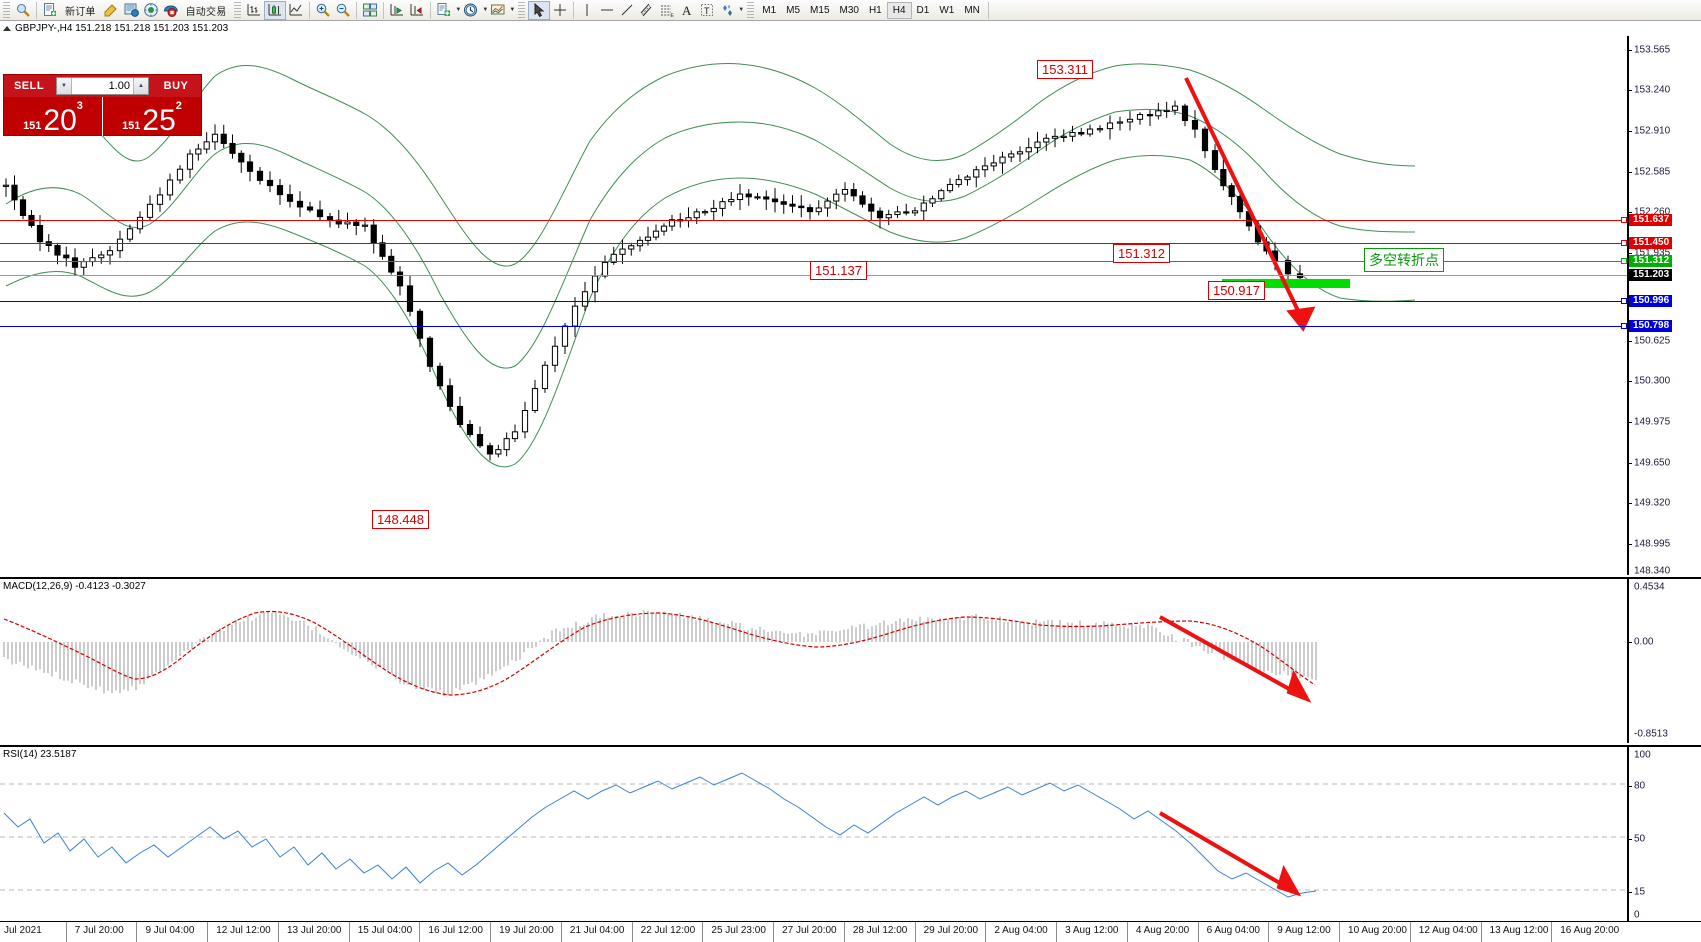  What do you see at coordinates (1651, 326) in the screenshot?
I see `price-tag-150798: 150.798` at bounding box center [1651, 326].